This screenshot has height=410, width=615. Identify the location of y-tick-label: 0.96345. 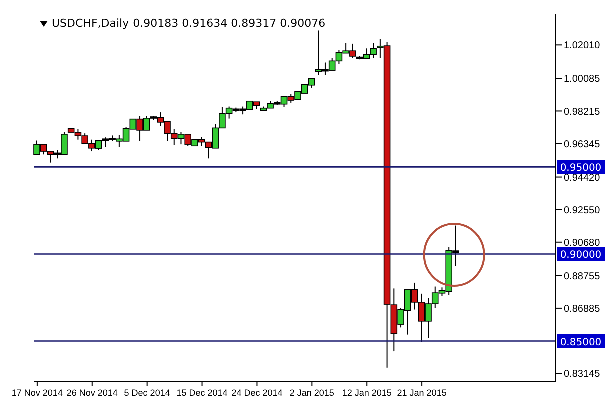
(582, 144).